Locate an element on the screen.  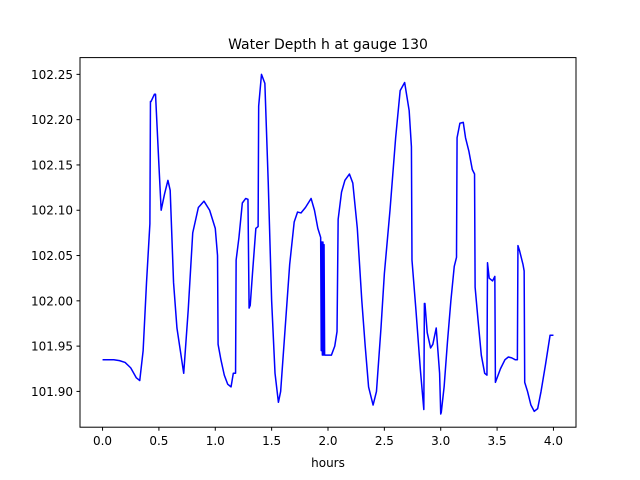
x-tick-label: 3.0 is located at coordinates (440, 441).